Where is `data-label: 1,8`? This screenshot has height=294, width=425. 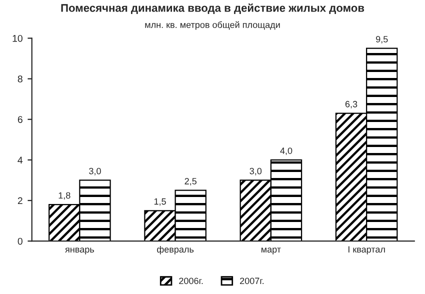
data-label: 1,8 is located at coordinates (64, 196).